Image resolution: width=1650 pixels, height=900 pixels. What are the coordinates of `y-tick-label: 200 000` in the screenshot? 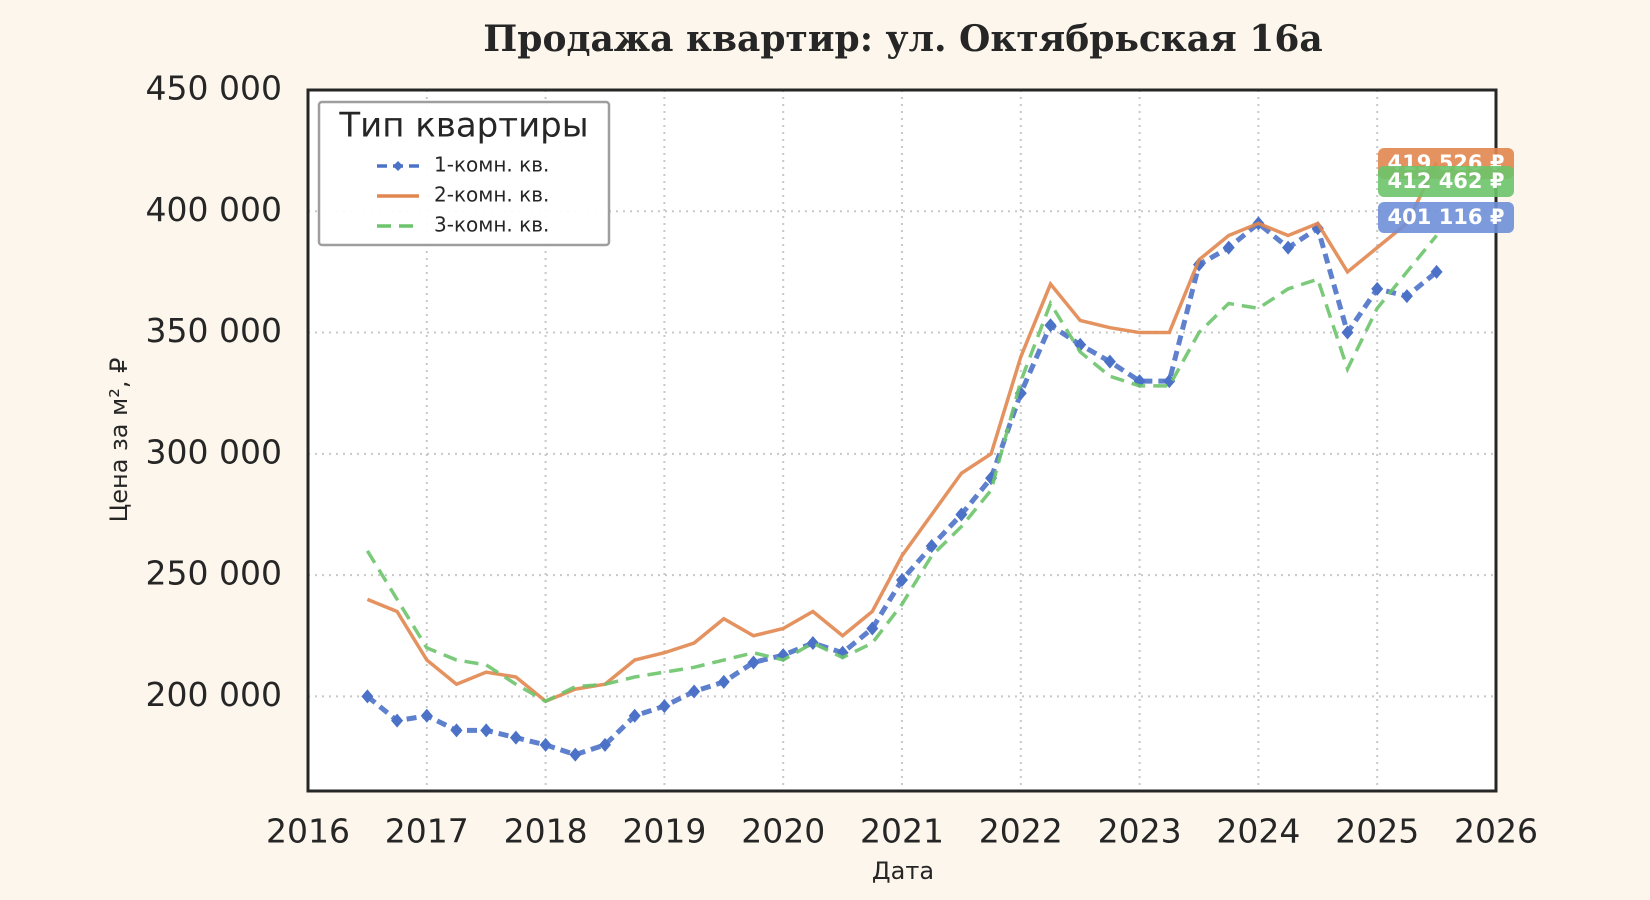 It's located at (214, 694).